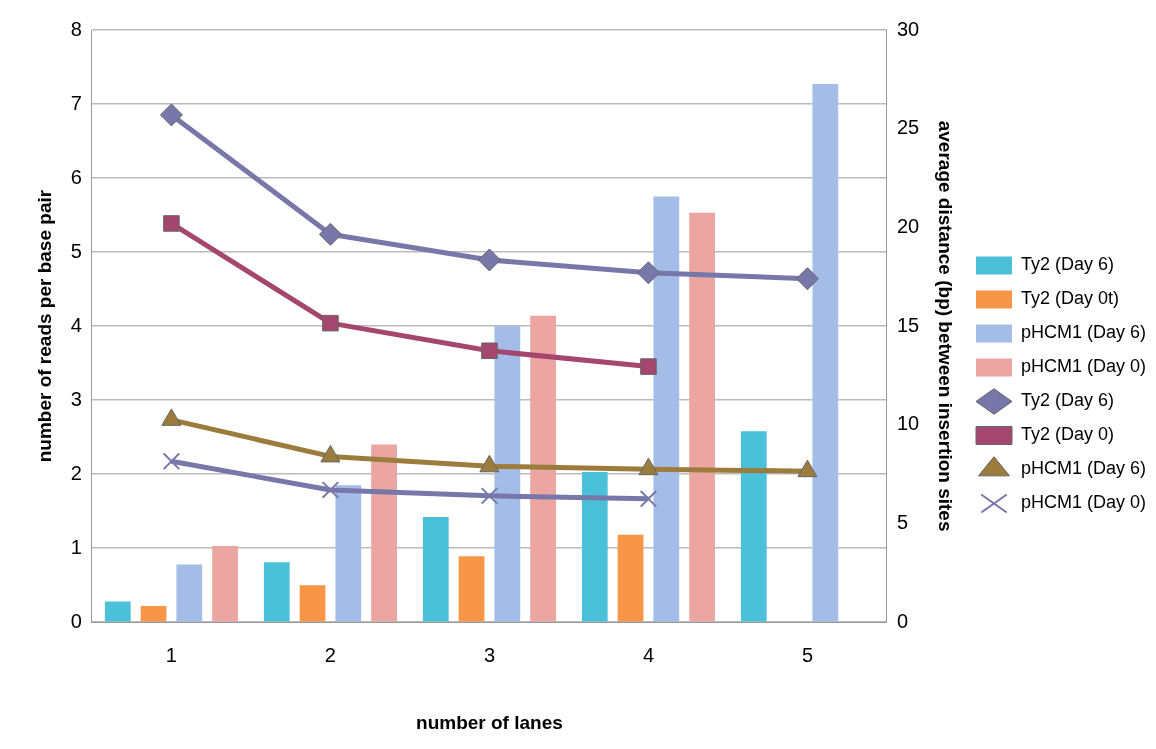 Image resolution: width=1156 pixels, height=749 pixels. Describe the element at coordinates (76, 176) in the screenshot. I see `y-tick-label: 6` at that location.